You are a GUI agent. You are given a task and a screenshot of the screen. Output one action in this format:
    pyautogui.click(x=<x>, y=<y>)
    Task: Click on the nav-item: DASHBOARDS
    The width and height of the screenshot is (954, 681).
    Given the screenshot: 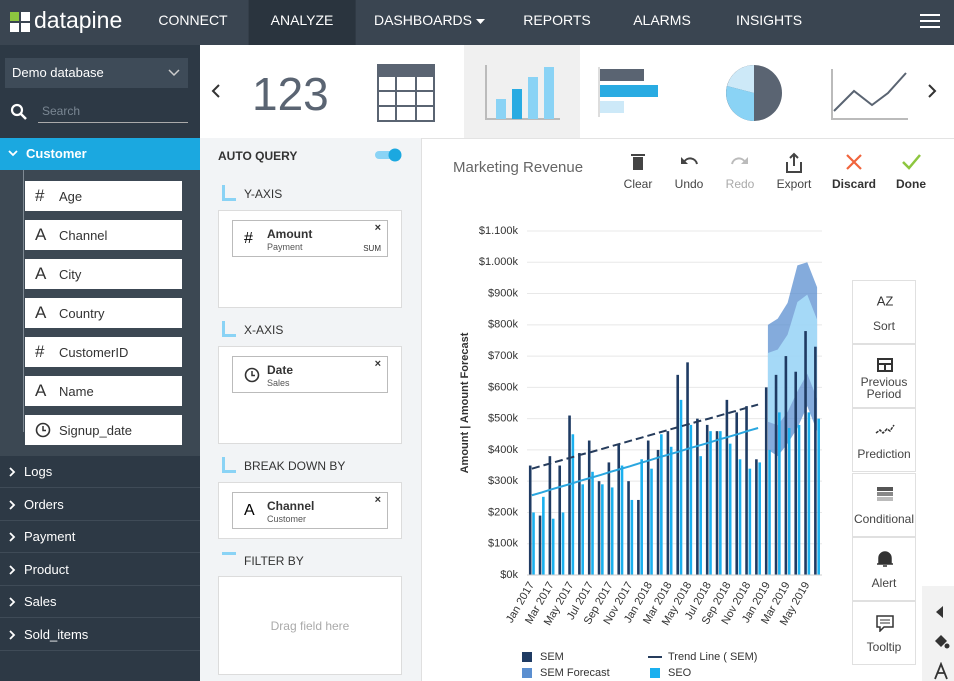 What is the action you would take?
    pyautogui.click(x=430, y=22)
    